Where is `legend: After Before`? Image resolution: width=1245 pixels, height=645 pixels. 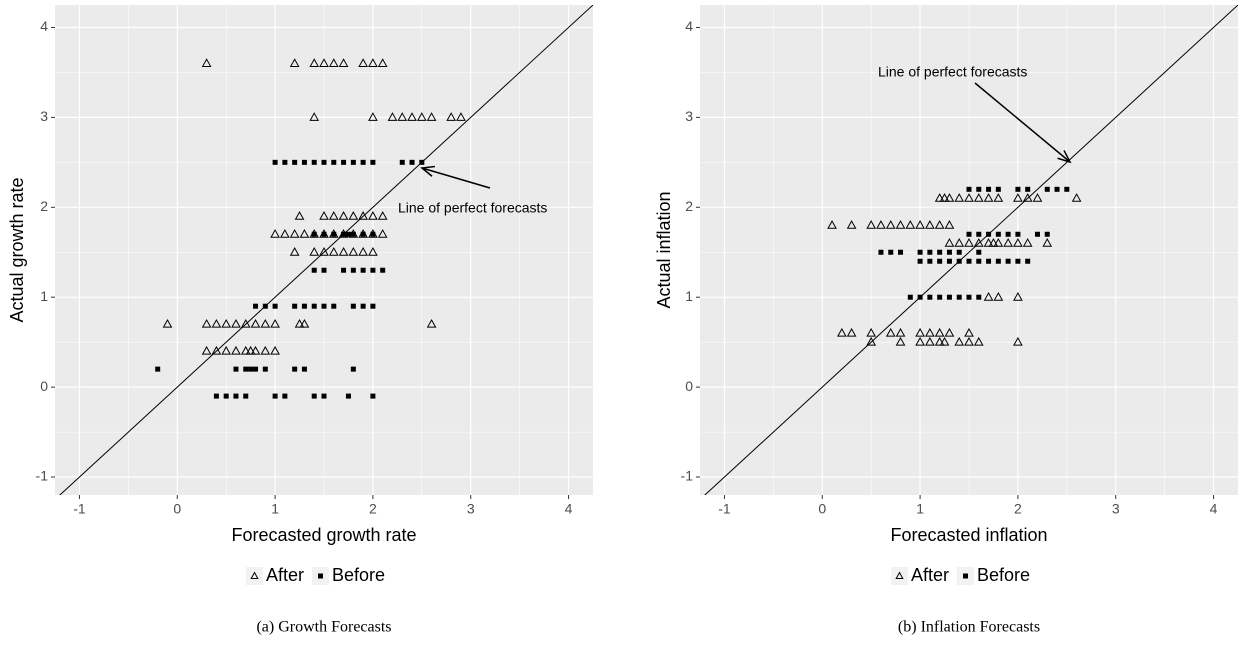 legend: After Before is located at coordinates (315, 575).